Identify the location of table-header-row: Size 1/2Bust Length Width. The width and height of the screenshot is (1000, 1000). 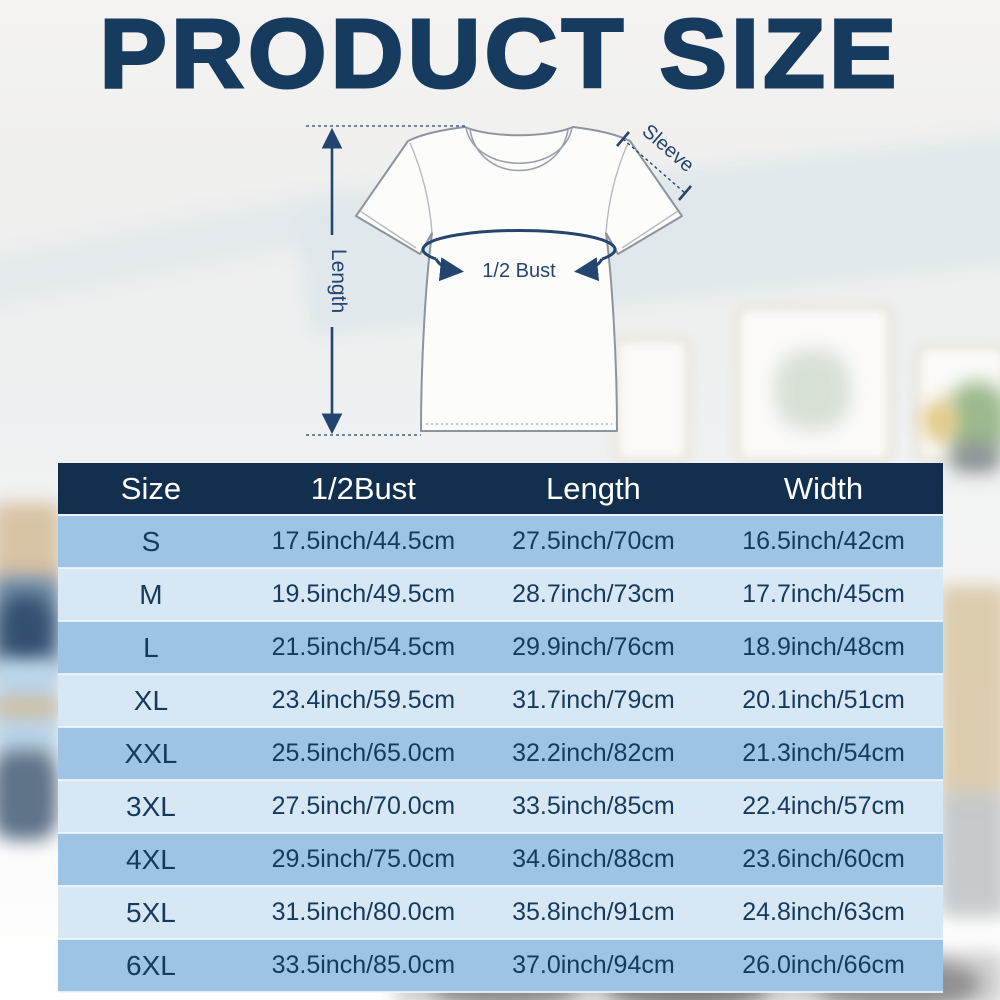
(500, 489).